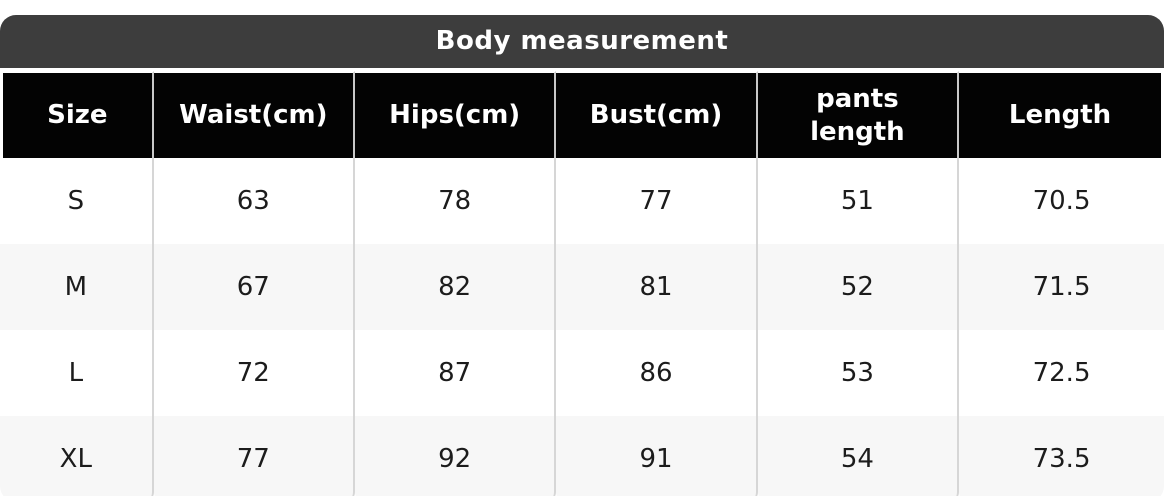 The image size is (1164, 496). What do you see at coordinates (254, 456) in the screenshot?
I see `cell-waist: 77` at bounding box center [254, 456].